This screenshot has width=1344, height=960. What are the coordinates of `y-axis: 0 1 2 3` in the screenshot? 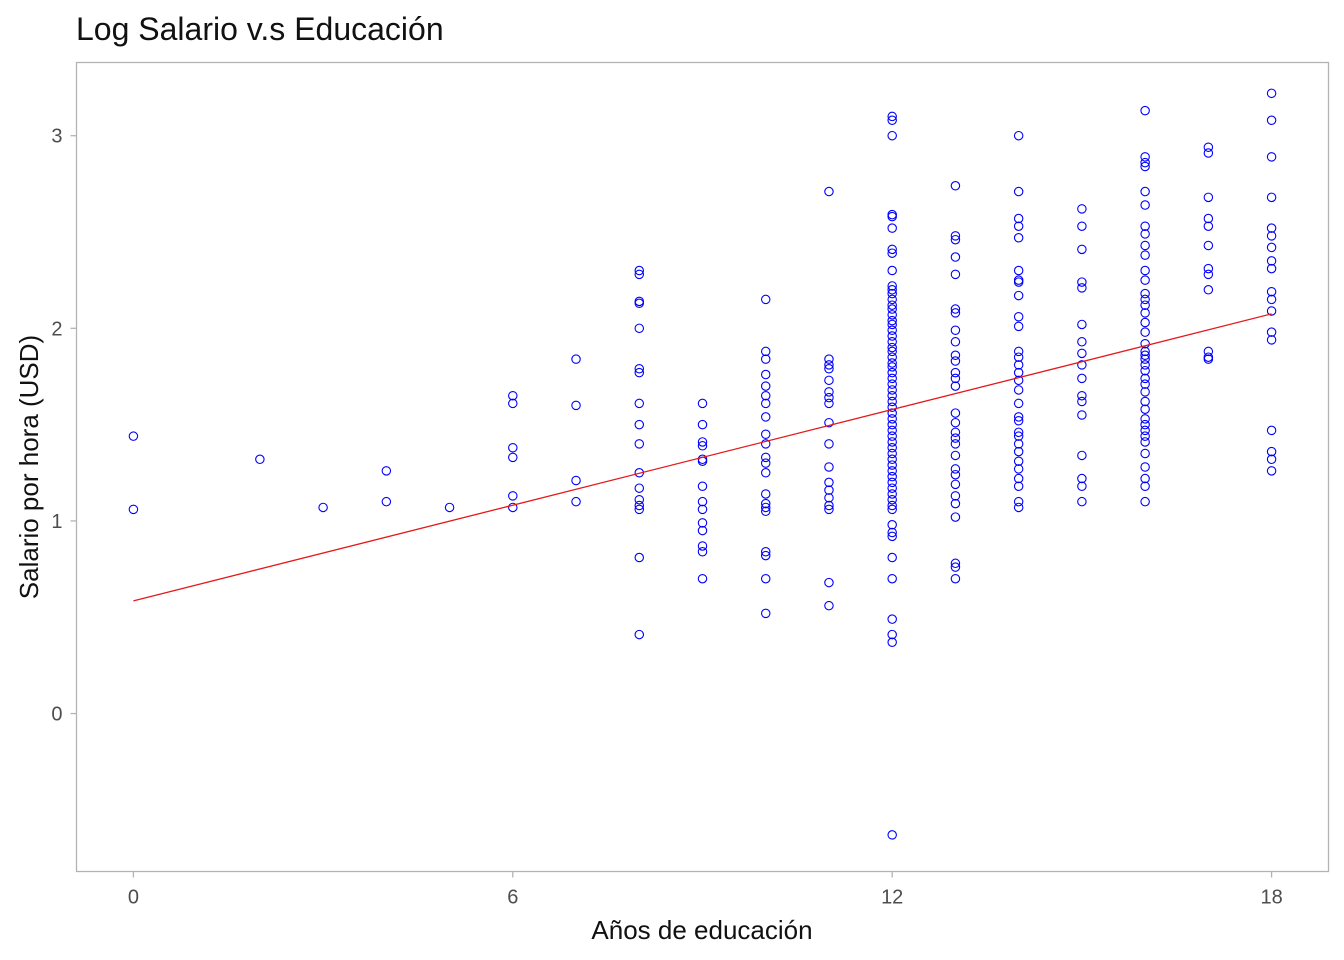 It's located at (64, 426).